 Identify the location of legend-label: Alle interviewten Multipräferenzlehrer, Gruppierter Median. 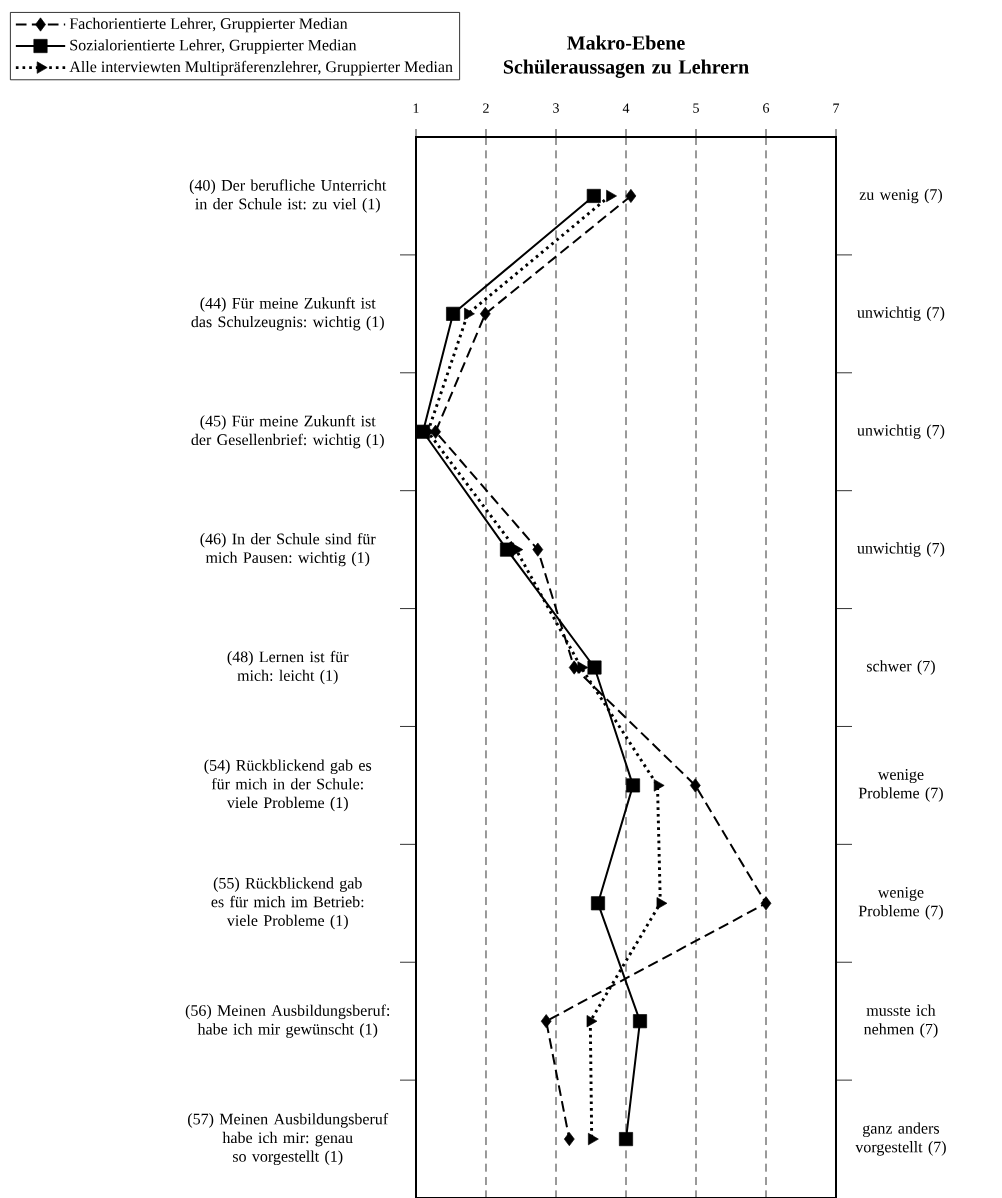
(261, 68).